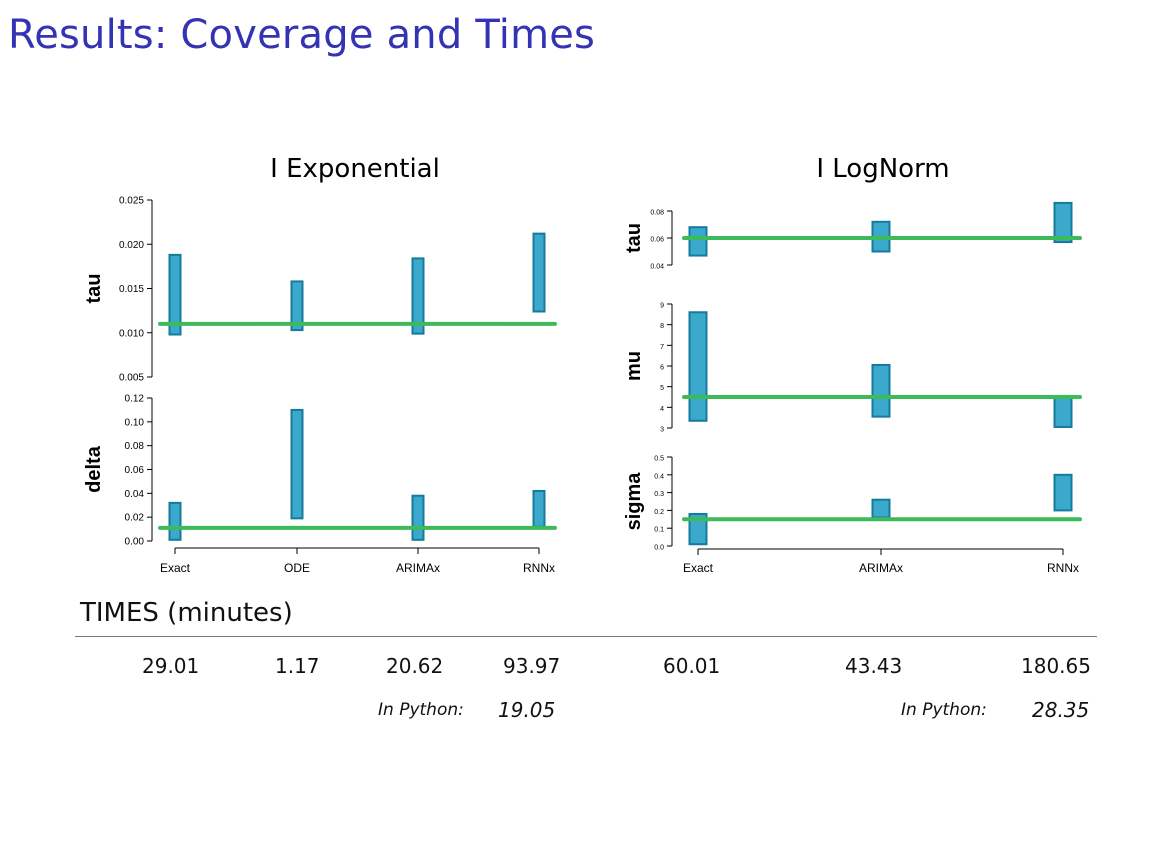 The image size is (1164, 847). What do you see at coordinates (1063, 492) in the screenshot?
I see `interval-bar-lognorm-sigma-rnnx` at bounding box center [1063, 492].